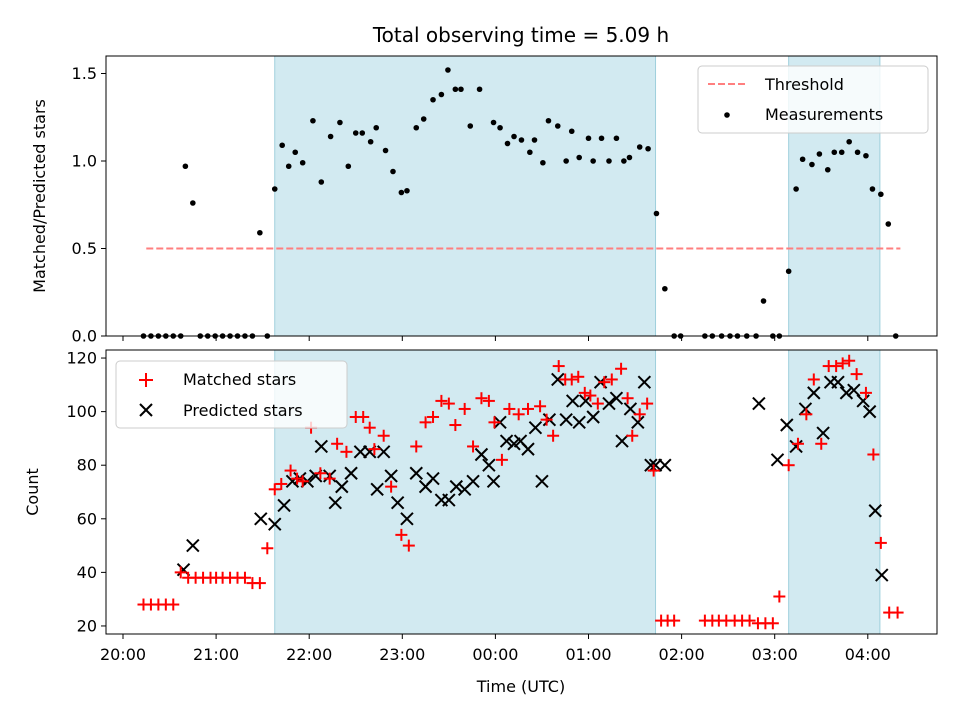 Image resolution: width=960 pixels, height=720 pixels. Describe the element at coordinates (84, 161) in the screenshot. I see `y-tick-label: 1.0` at that location.